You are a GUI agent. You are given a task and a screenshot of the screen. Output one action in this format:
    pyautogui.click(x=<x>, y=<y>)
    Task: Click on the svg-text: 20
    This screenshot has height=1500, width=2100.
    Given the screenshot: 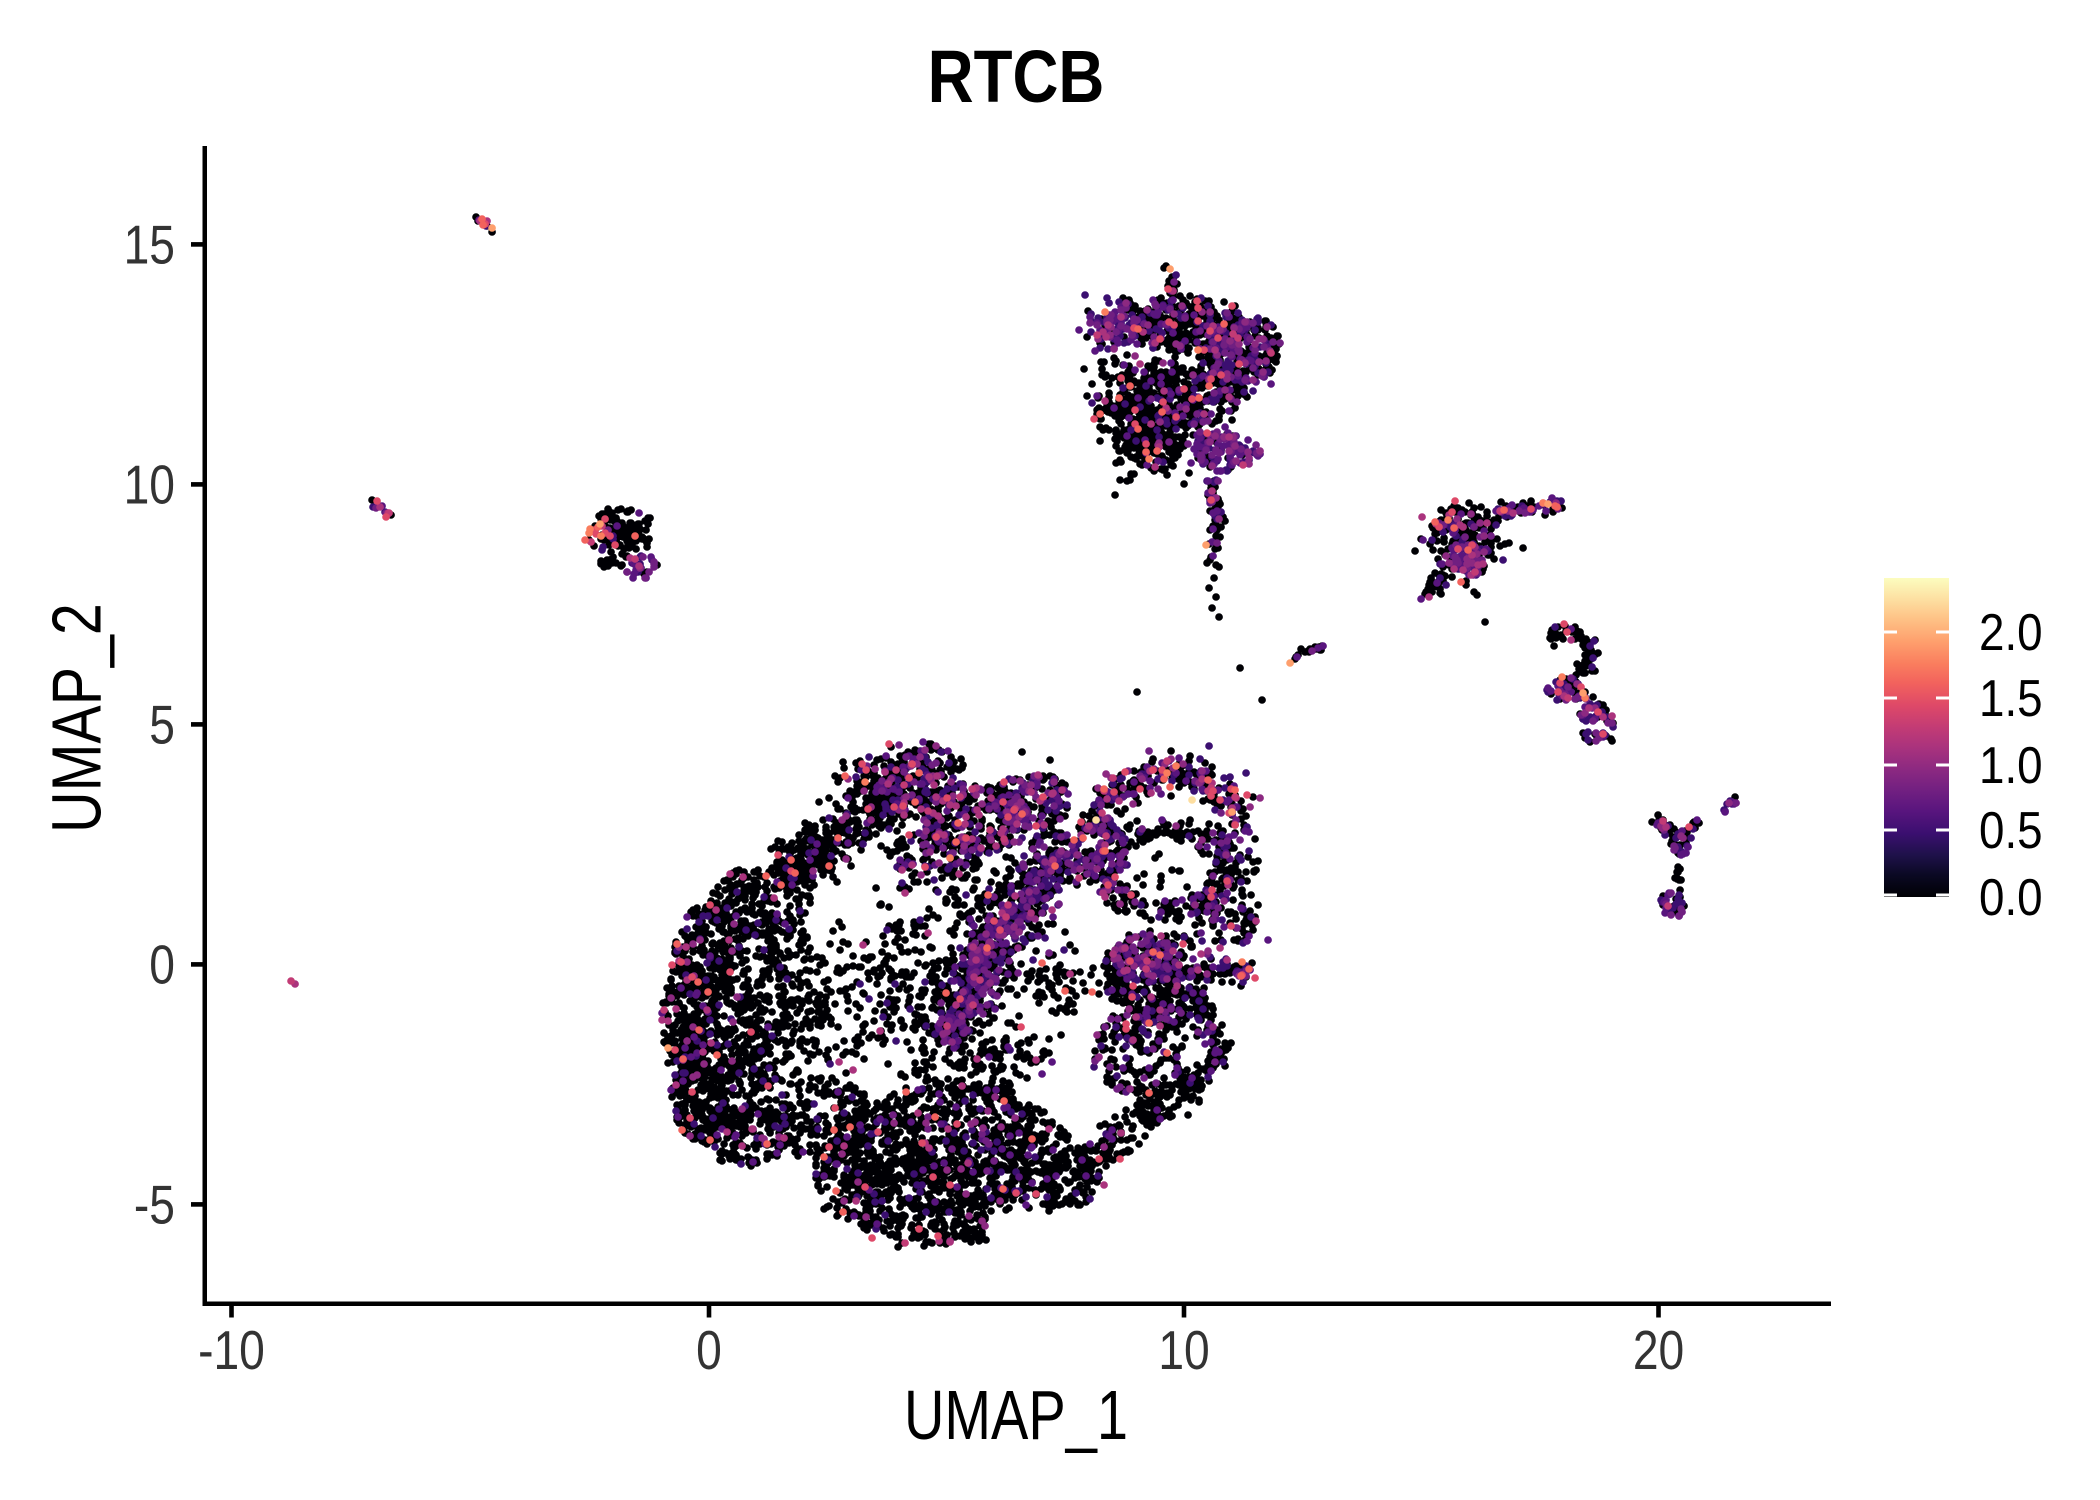 What is the action you would take?
    pyautogui.click(x=1658, y=1350)
    